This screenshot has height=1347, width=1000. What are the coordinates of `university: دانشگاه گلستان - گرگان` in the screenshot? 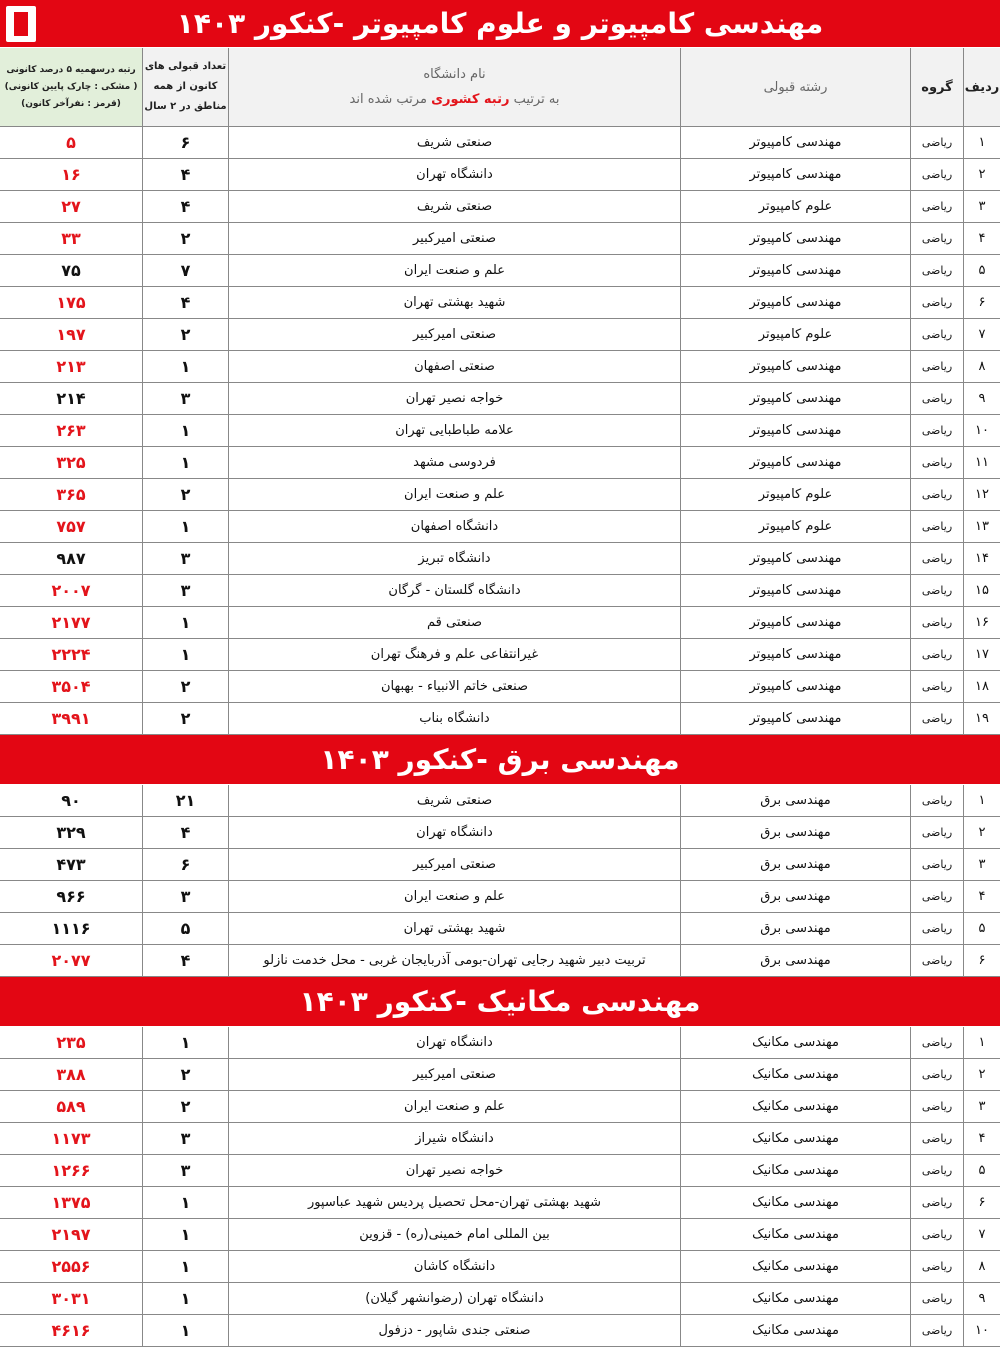 It's located at (454, 591).